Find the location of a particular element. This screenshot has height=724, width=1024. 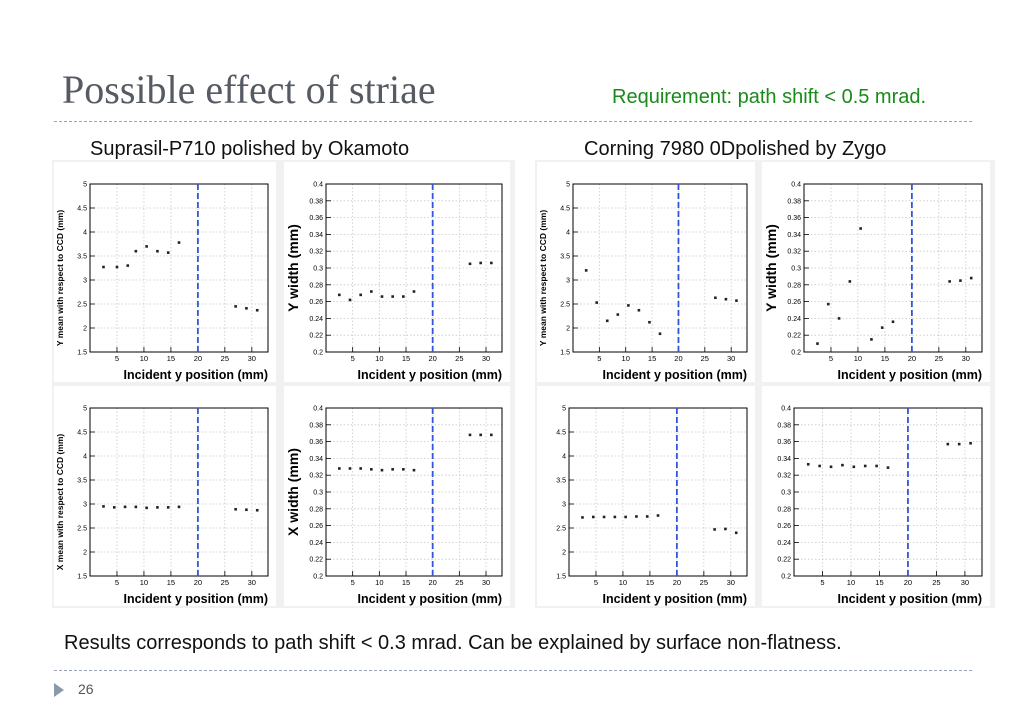

chart-okamoto-y-mean-y-tick-label: 4 is located at coordinates (85, 233).